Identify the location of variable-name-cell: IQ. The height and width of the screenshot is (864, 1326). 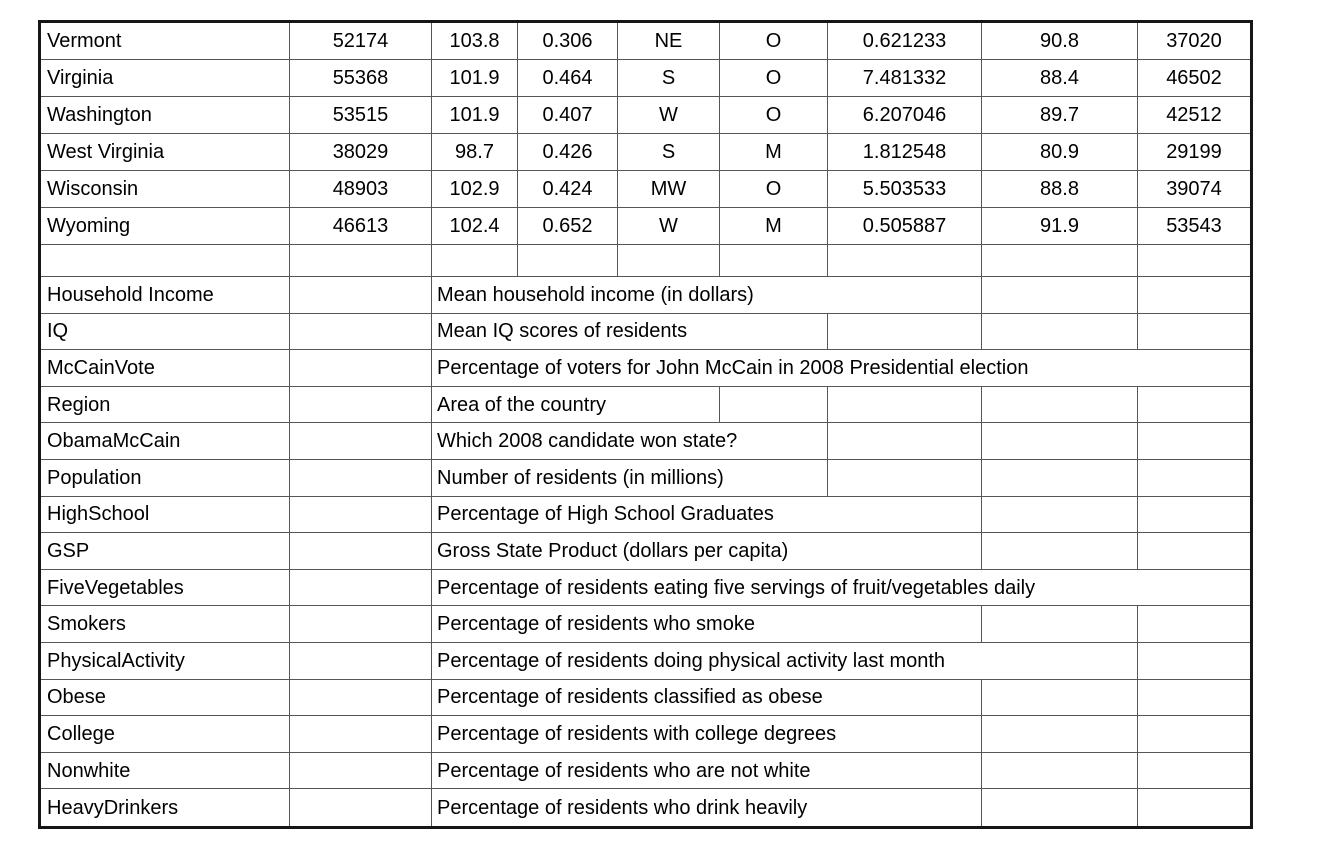
(165, 332).